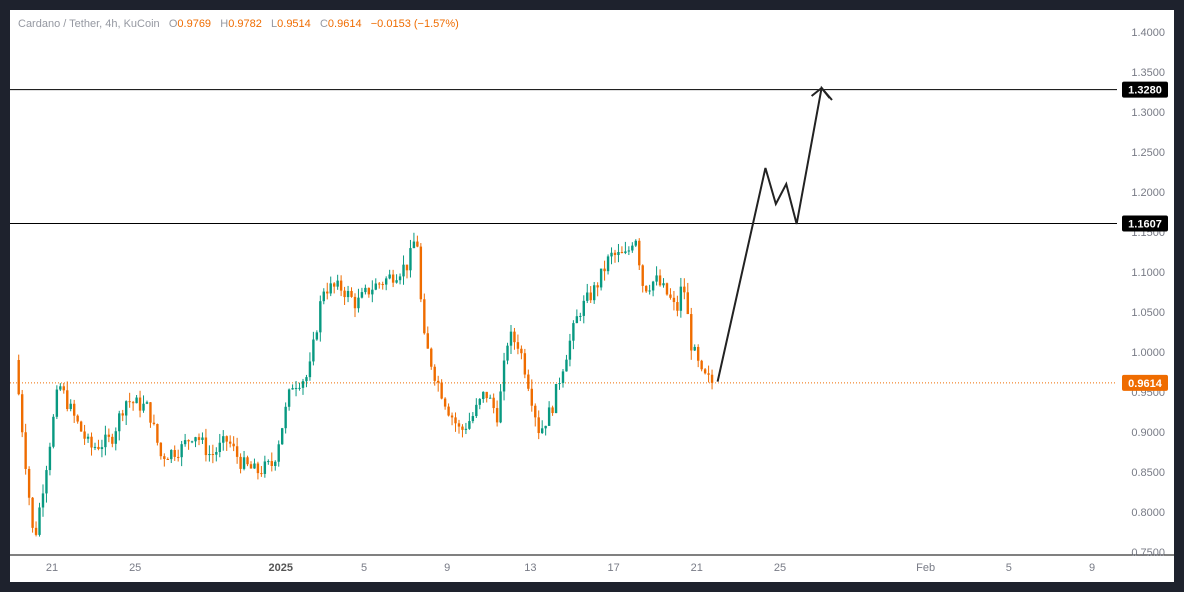 The image size is (1184, 592). Describe the element at coordinates (1145, 224) in the screenshot. I see `price-level-label: 1.1607` at that location.